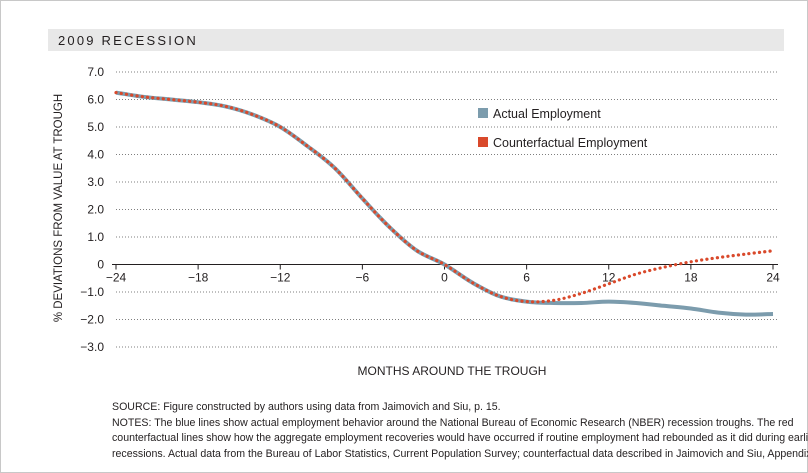 The image size is (808, 473). What do you see at coordinates (95, 182) in the screenshot?
I see `y-tick-label: 3.0` at bounding box center [95, 182].